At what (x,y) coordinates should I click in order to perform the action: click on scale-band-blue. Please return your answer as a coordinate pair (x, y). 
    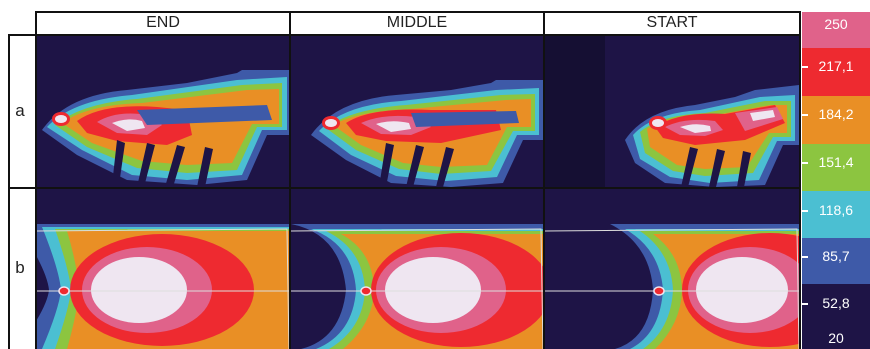
    Looking at the image, I should click on (836, 261).